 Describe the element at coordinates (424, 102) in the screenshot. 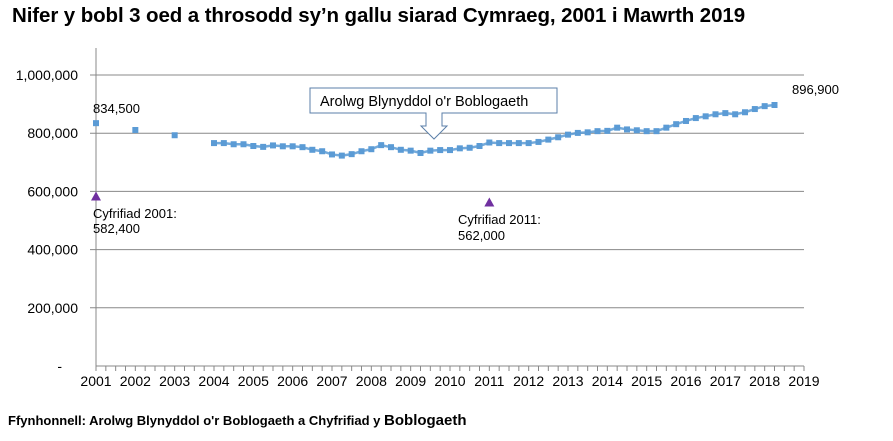

I see `callout-label: Arolwg Blynyddol o'r Boblogaeth` at that location.